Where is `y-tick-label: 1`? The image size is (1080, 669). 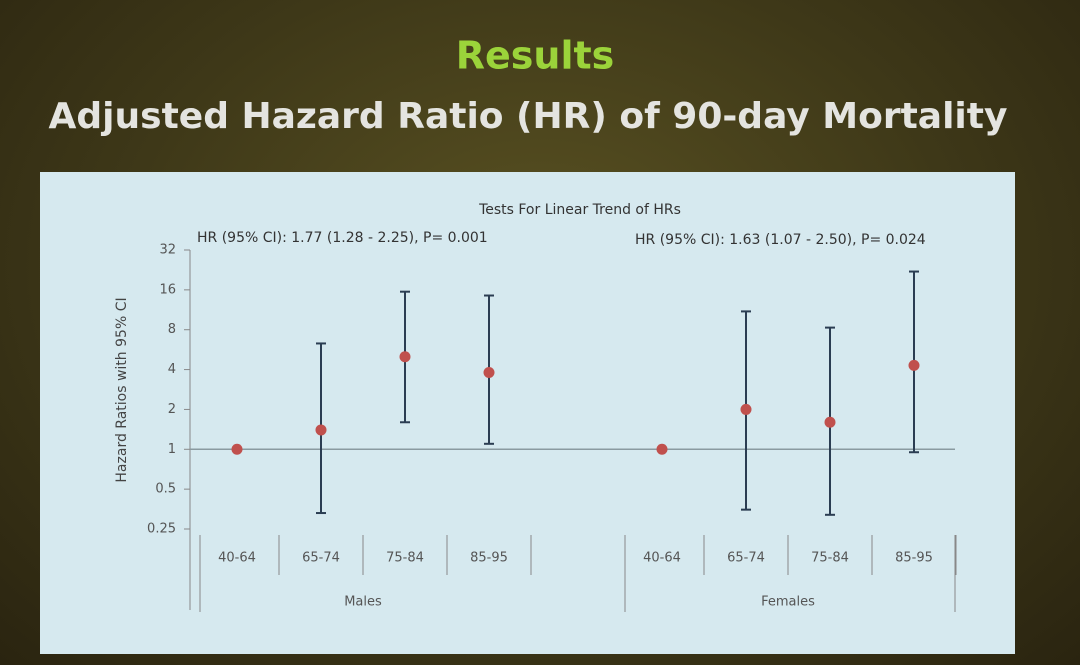 y-tick-label: 1 is located at coordinates (172, 449).